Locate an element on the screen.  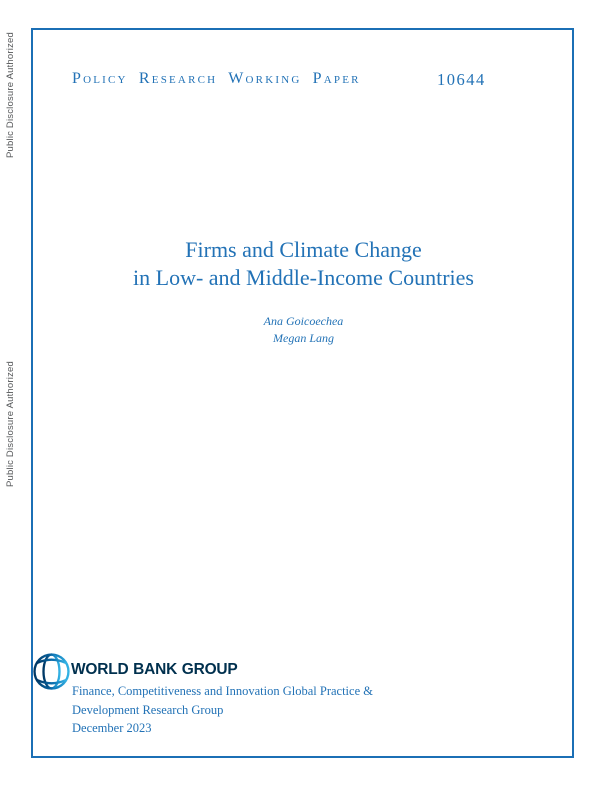
public-disclosure-stamp-top: Public Disclosure Authorized is located at coordinates (10, 95).